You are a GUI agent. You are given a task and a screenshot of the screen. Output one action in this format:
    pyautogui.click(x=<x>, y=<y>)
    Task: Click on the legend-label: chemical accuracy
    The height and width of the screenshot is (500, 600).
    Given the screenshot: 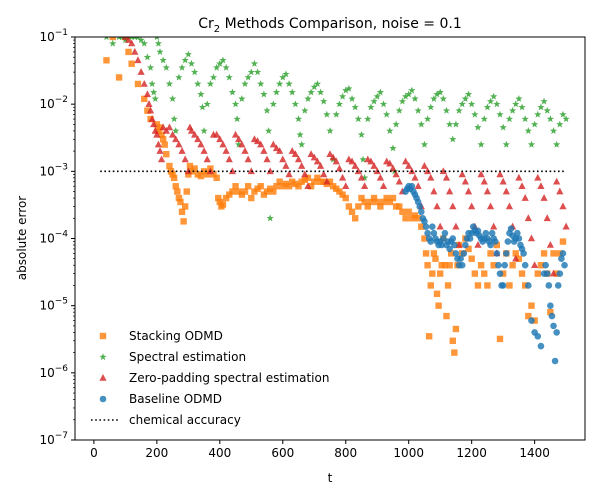 What is the action you would take?
    pyautogui.click(x=185, y=420)
    